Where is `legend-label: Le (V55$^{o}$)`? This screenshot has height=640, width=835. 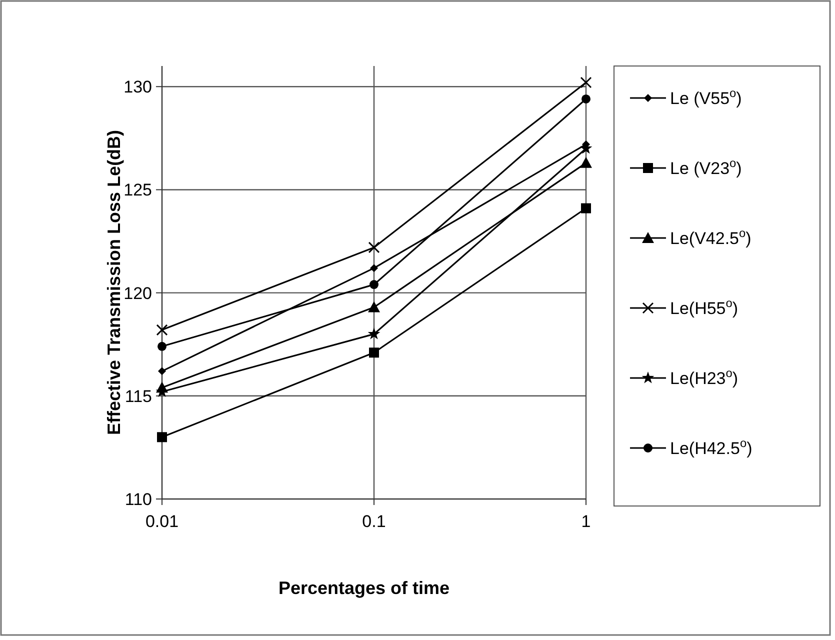 legend-label: Le (V55$^{o}$) is located at coordinates (706, 97).